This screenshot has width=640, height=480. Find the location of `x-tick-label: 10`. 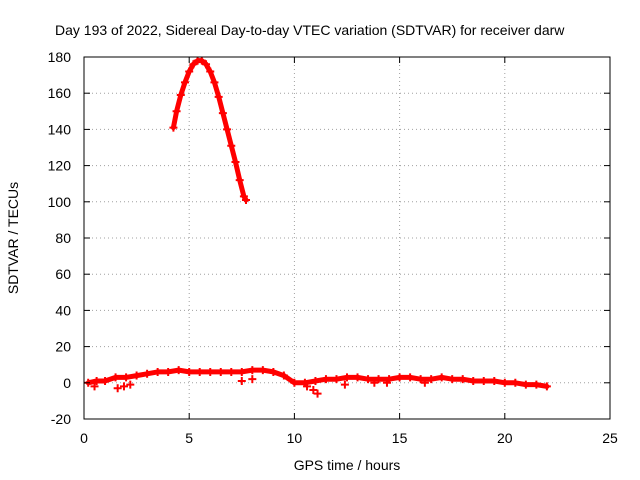

x-tick-label: 10 is located at coordinates (295, 438).